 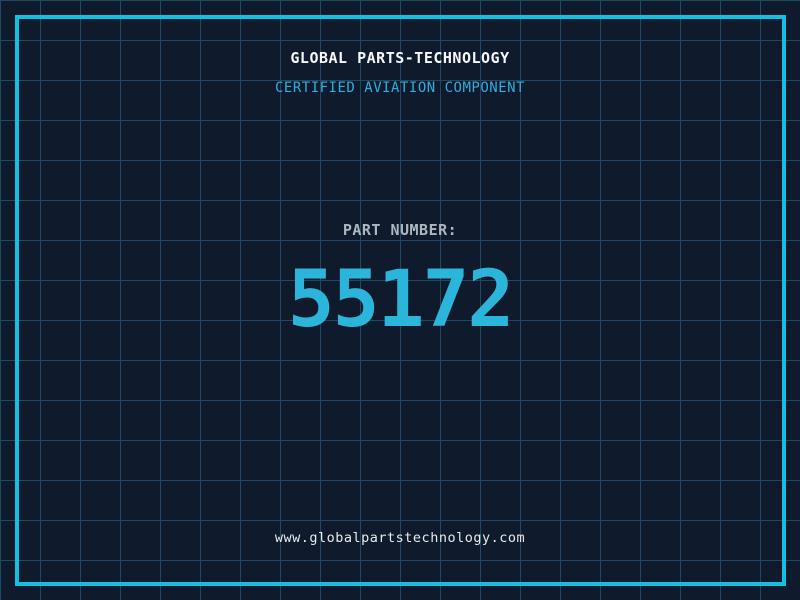 What do you see at coordinates (400, 538) in the screenshot?
I see `website-url: www.globalpartstechnology.com` at bounding box center [400, 538].